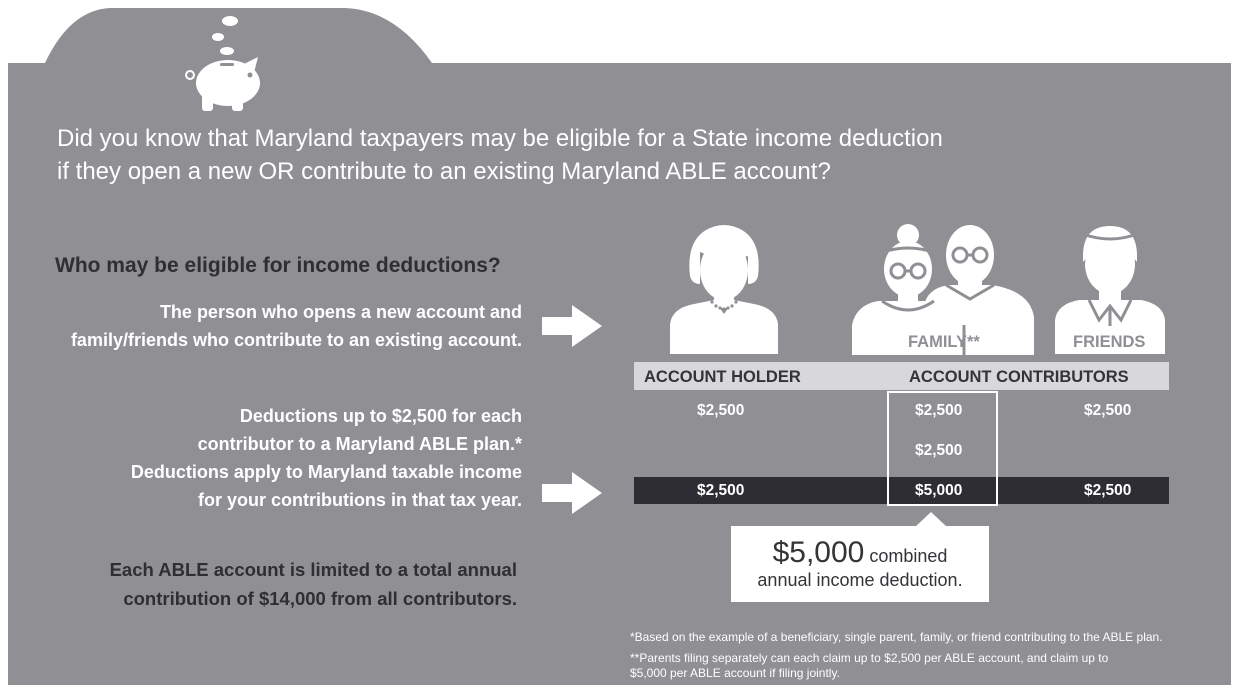 This screenshot has width=1241, height=697. I want to click on callout-combined: combined, so click(906, 556).